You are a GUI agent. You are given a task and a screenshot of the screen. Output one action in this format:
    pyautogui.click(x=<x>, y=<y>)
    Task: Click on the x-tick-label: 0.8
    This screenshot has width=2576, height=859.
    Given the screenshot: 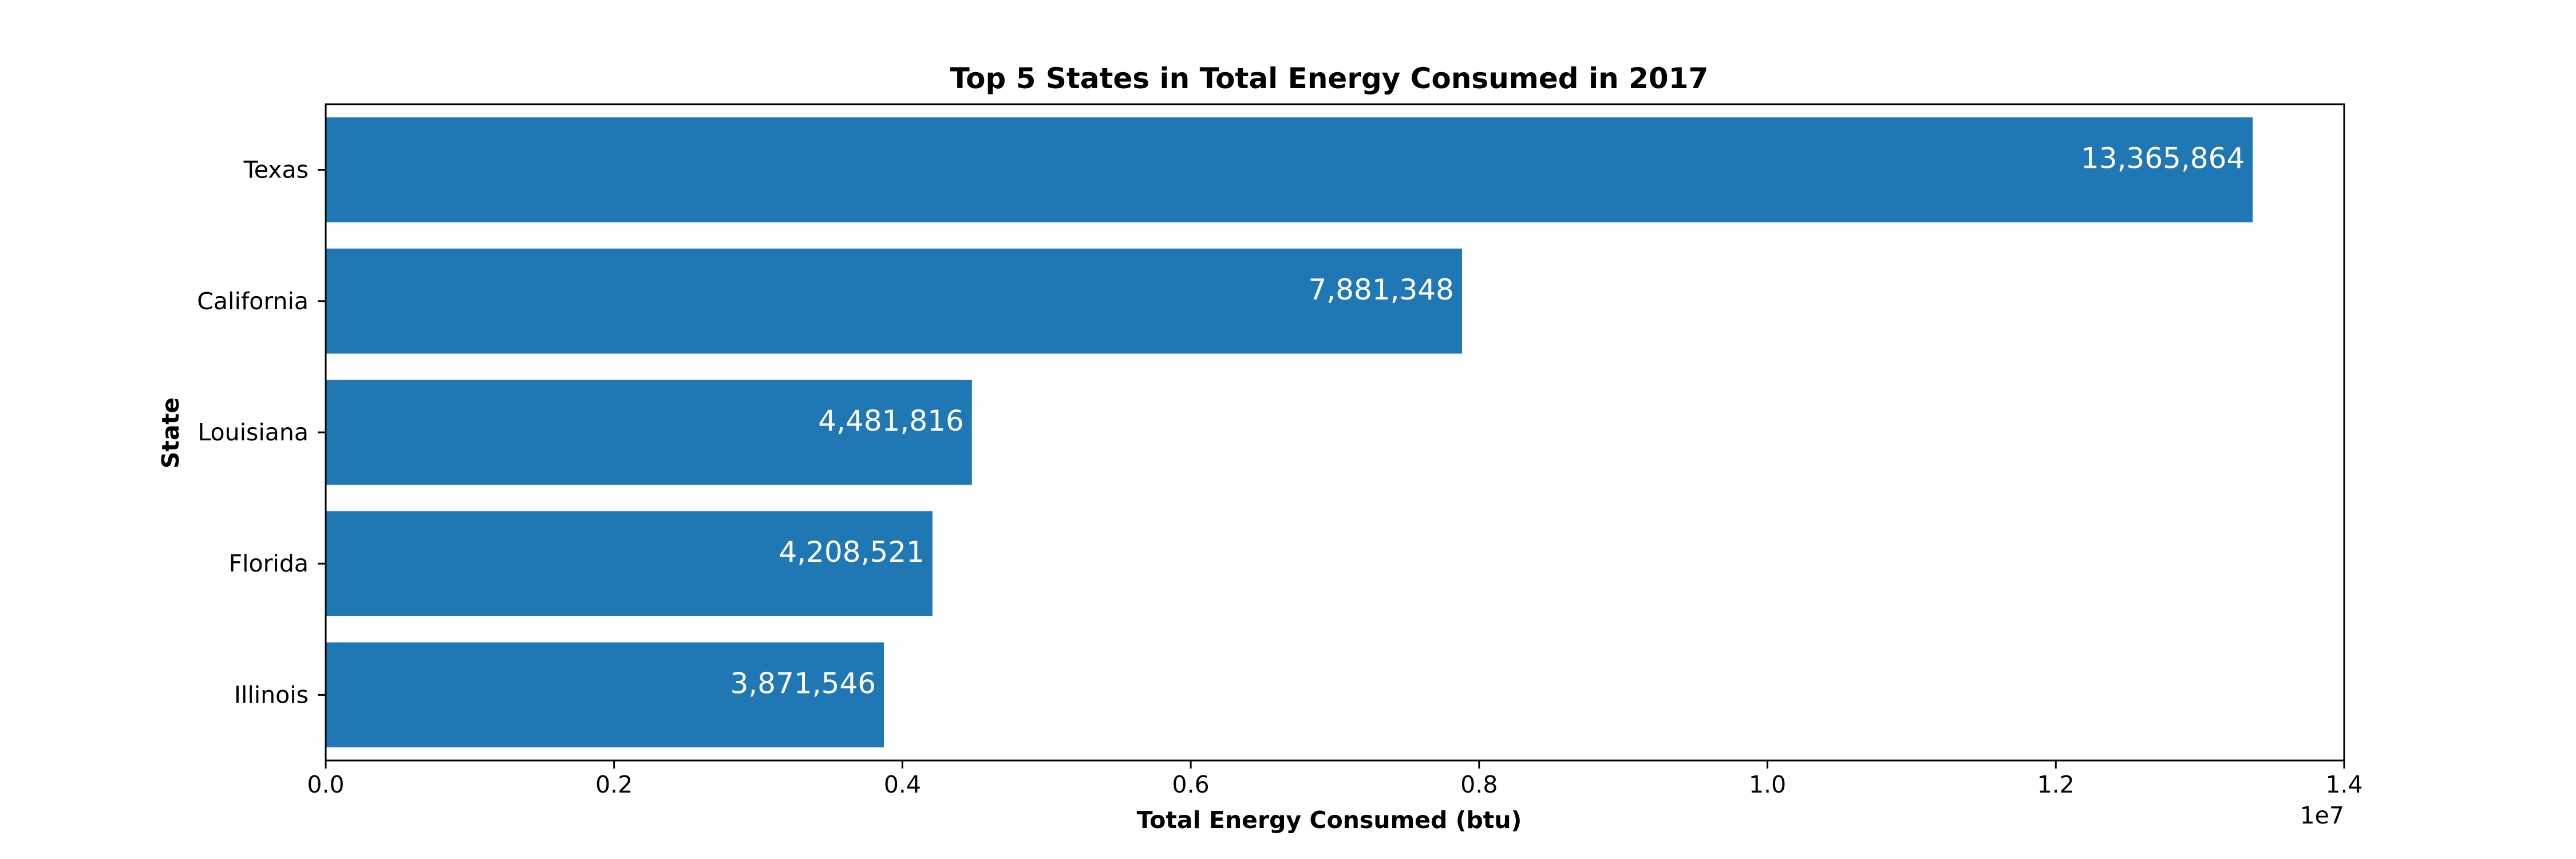 What is the action you would take?
    pyautogui.click(x=1479, y=784)
    